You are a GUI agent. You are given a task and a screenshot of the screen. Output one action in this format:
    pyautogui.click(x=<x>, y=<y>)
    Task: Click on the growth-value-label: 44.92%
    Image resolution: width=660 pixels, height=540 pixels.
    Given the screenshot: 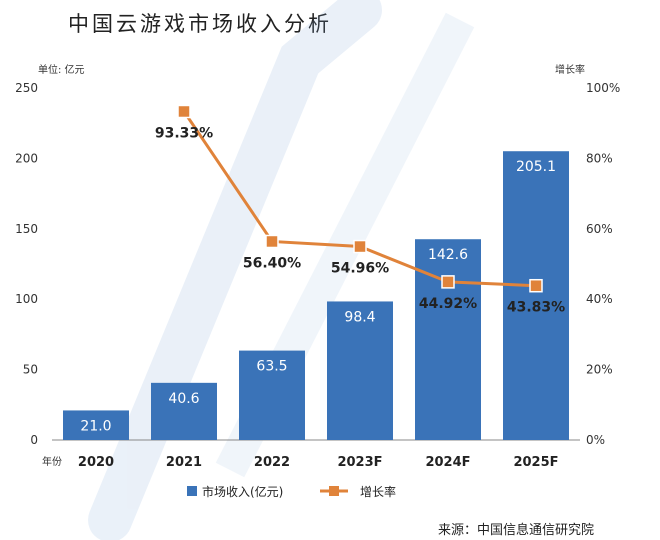 What is the action you would take?
    pyautogui.click(x=448, y=304)
    